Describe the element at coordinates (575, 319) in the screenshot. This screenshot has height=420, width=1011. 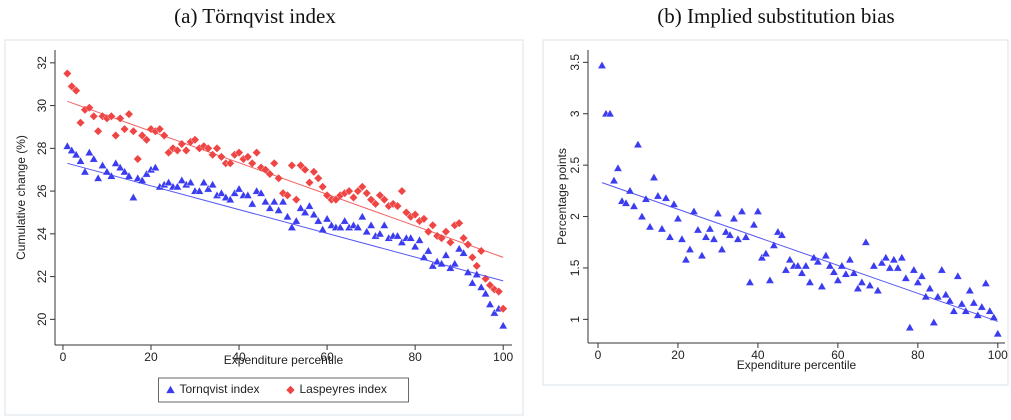
I see `y-tick-label: 1` at that location.